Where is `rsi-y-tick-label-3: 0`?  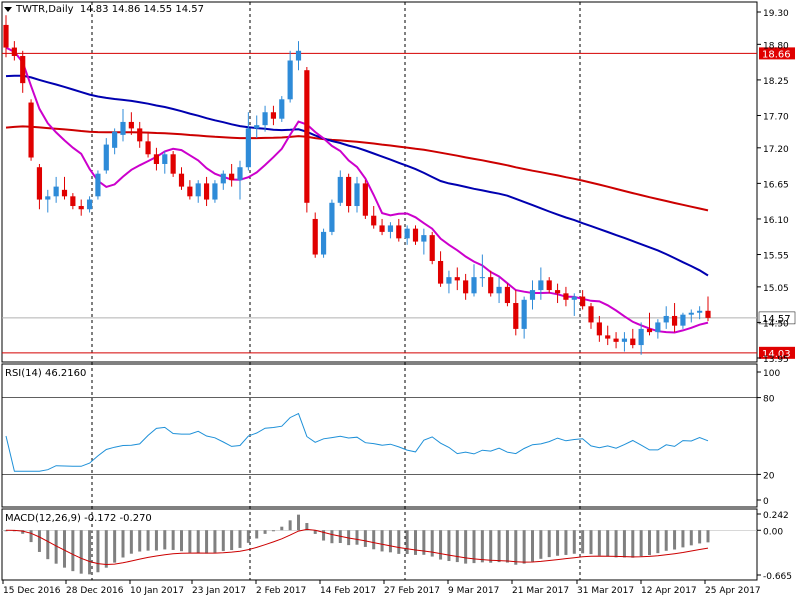
rsi-y-tick-label-3: 0 is located at coordinates (766, 502).